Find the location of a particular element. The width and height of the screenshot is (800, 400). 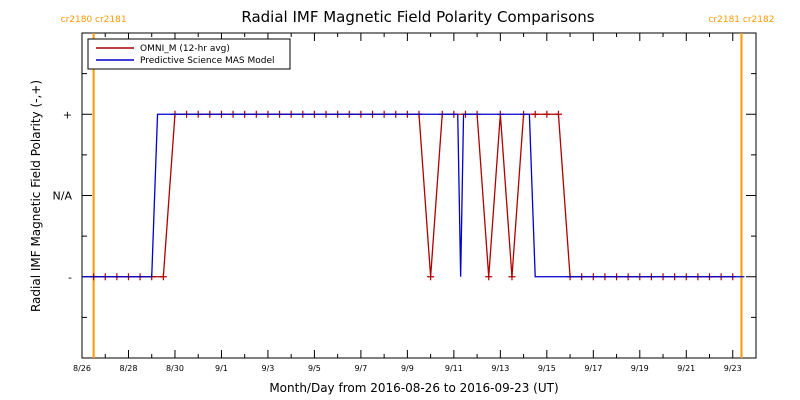

legend-label-omni: OMNI_M (12-hr avg) is located at coordinates (185, 49).